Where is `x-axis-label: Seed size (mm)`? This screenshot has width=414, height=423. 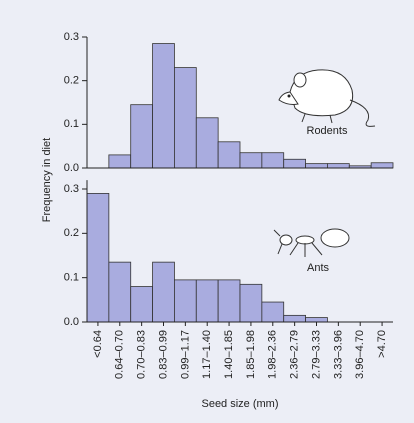
x-axis-label: Seed size (mm) is located at coordinates (239, 404).